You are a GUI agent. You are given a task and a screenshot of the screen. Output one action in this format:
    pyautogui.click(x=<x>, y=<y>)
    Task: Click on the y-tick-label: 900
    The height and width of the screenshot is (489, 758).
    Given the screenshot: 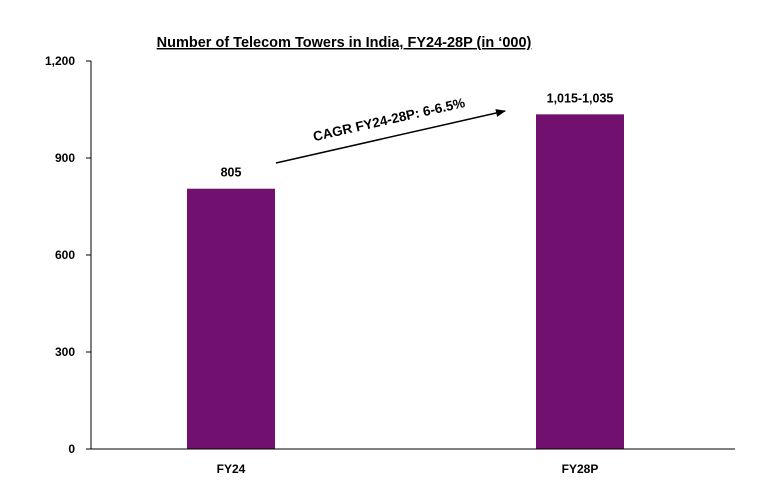 What is the action you would take?
    pyautogui.click(x=65, y=158)
    